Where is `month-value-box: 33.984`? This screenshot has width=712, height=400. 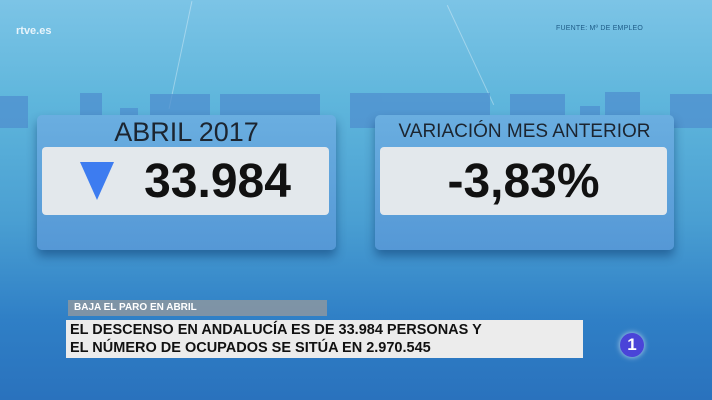
month-value-box: 33.984 is located at coordinates (185, 181).